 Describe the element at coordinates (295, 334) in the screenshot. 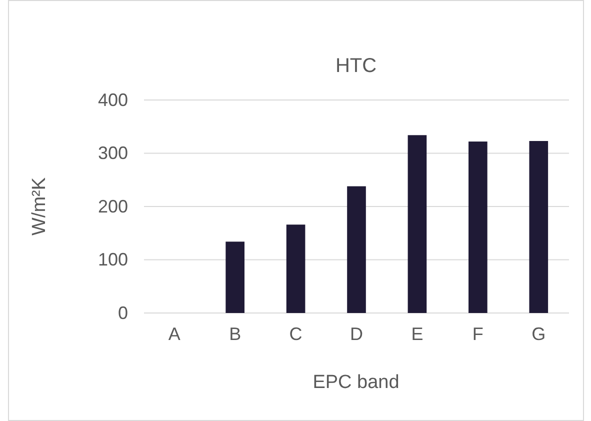

I see `x-tick-label: C` at that location.